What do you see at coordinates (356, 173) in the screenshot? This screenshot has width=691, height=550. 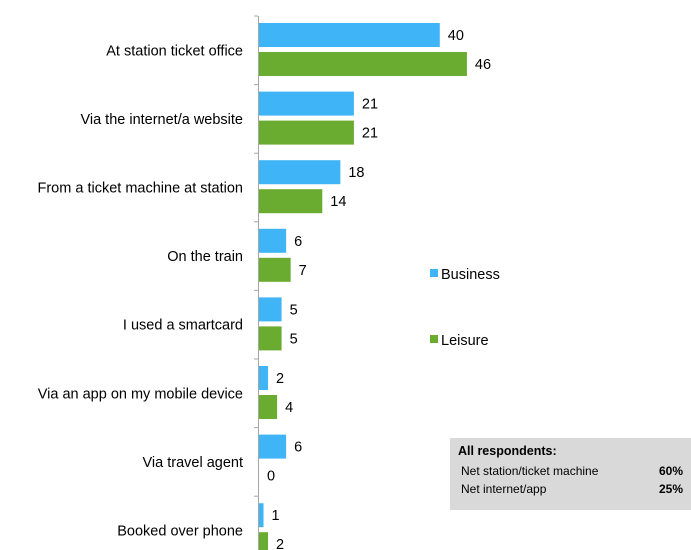 I see `data-label: 18` at bounding box center [356, 173].